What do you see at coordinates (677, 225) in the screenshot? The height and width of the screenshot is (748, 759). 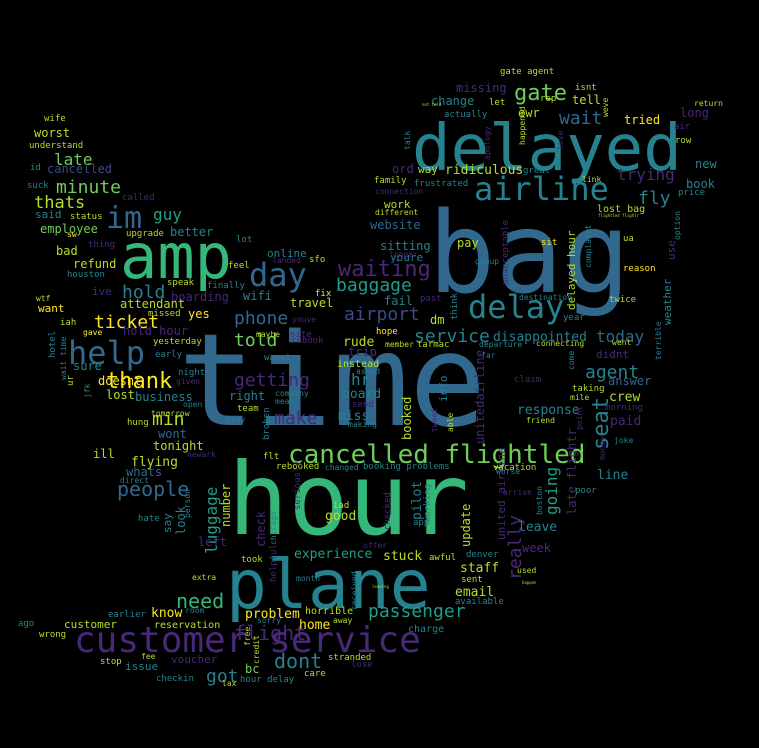 I see `word-option: option` at bounding box center [677, 225].